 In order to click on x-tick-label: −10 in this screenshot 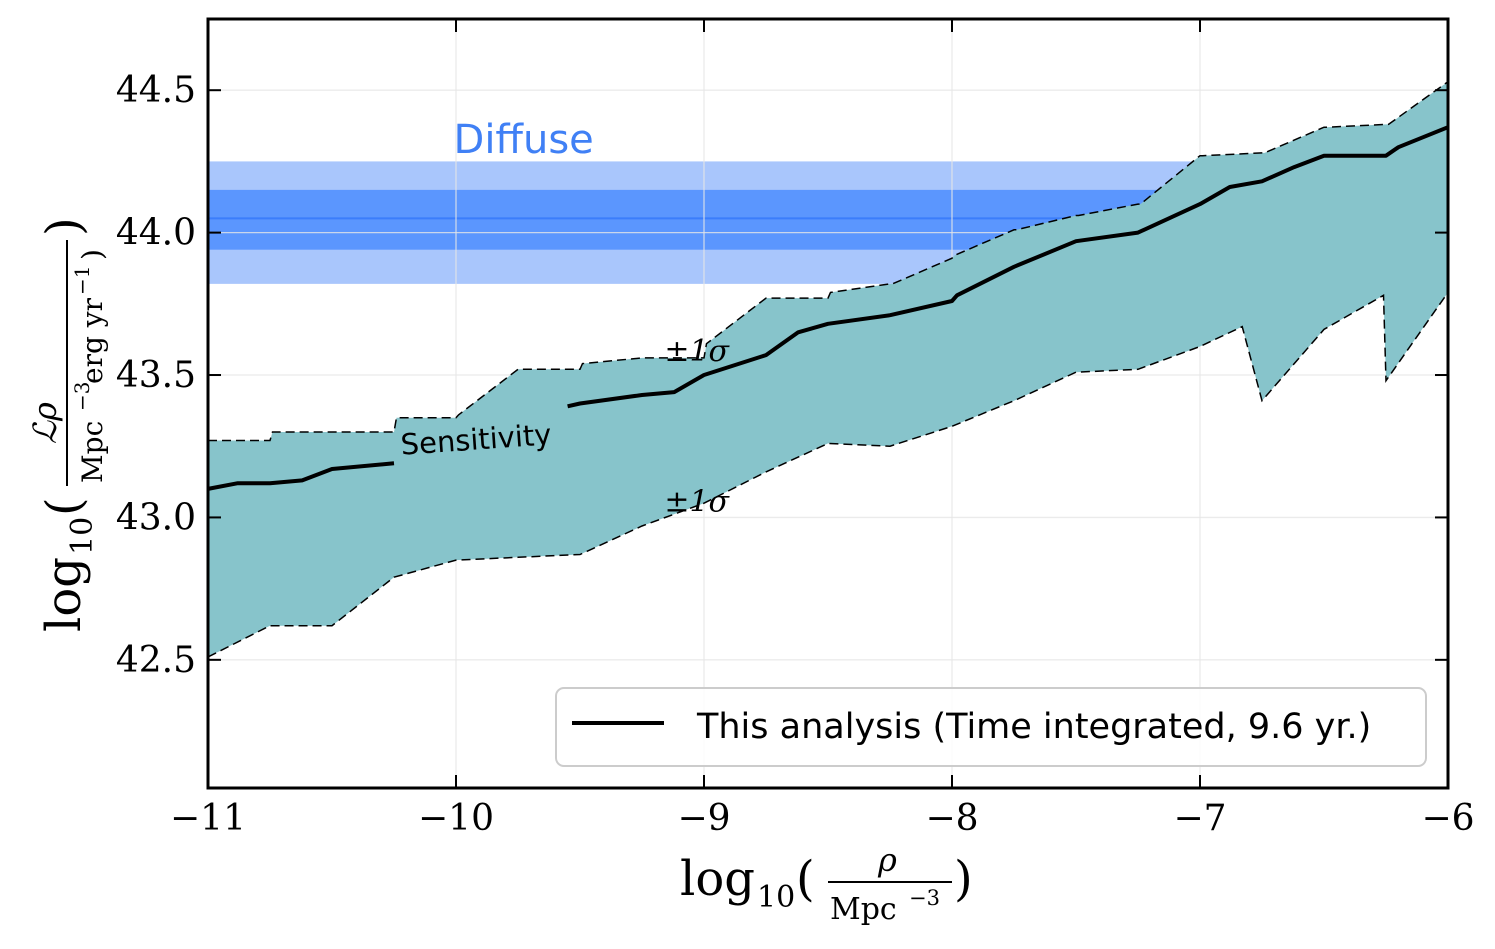, I will do `click(456, 818)`.